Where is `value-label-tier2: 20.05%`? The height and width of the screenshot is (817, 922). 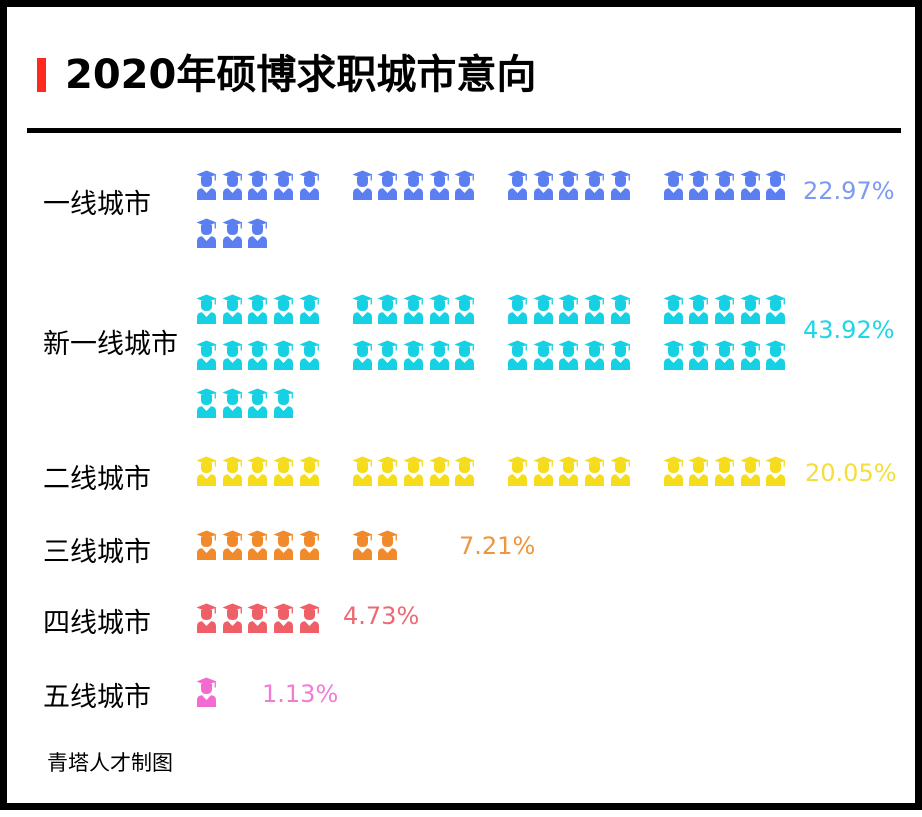
value-label-tier2: 20.05% is located at coordinates (851, 473).